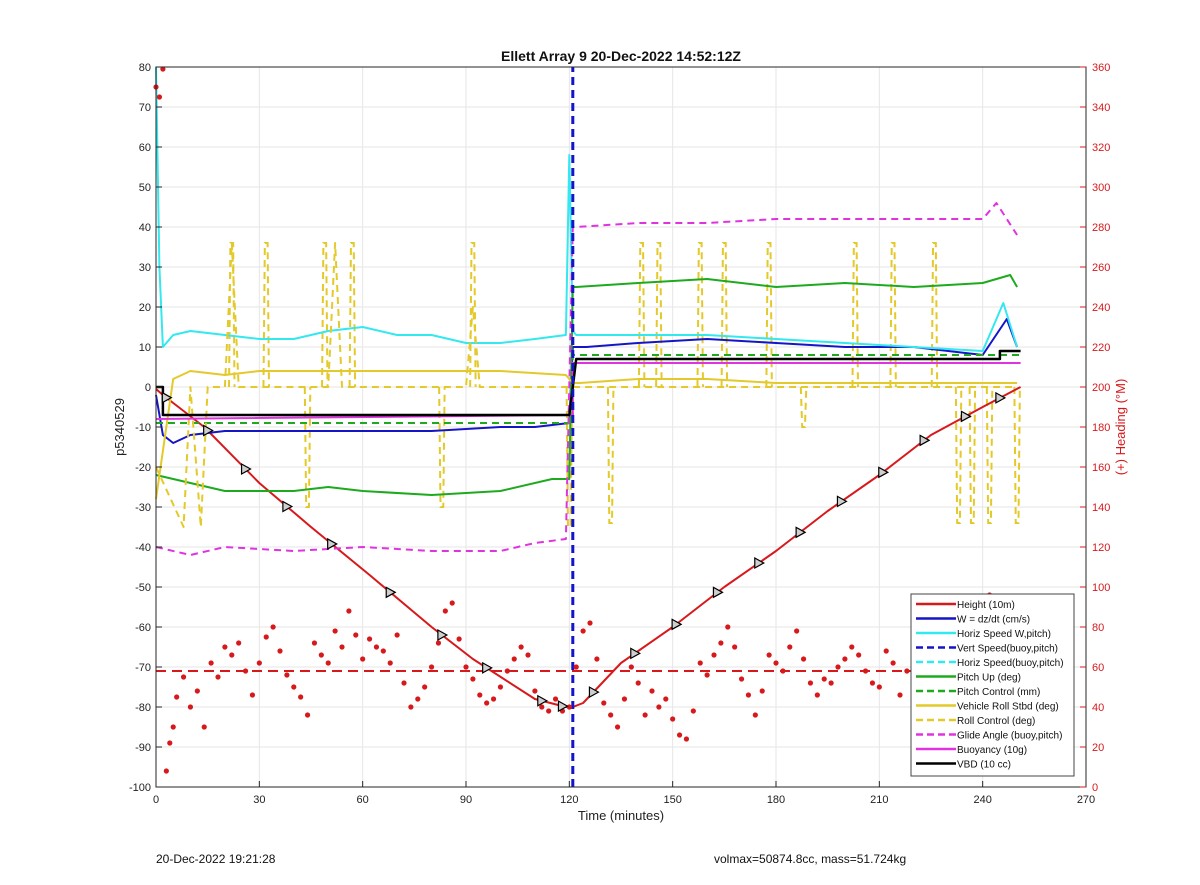 The image size is (1200, 885). Describe the element at coordinates (586, 435) in the screenshot. I see `series-roll-stbd` at that location.